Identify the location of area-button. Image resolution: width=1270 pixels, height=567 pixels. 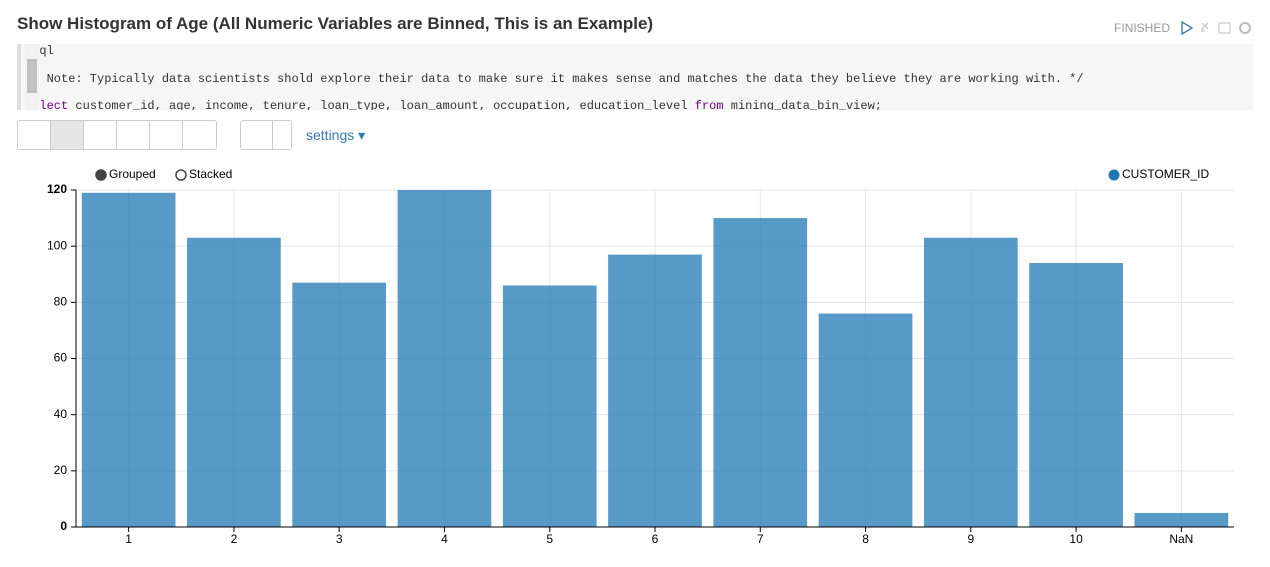
(133, 135).